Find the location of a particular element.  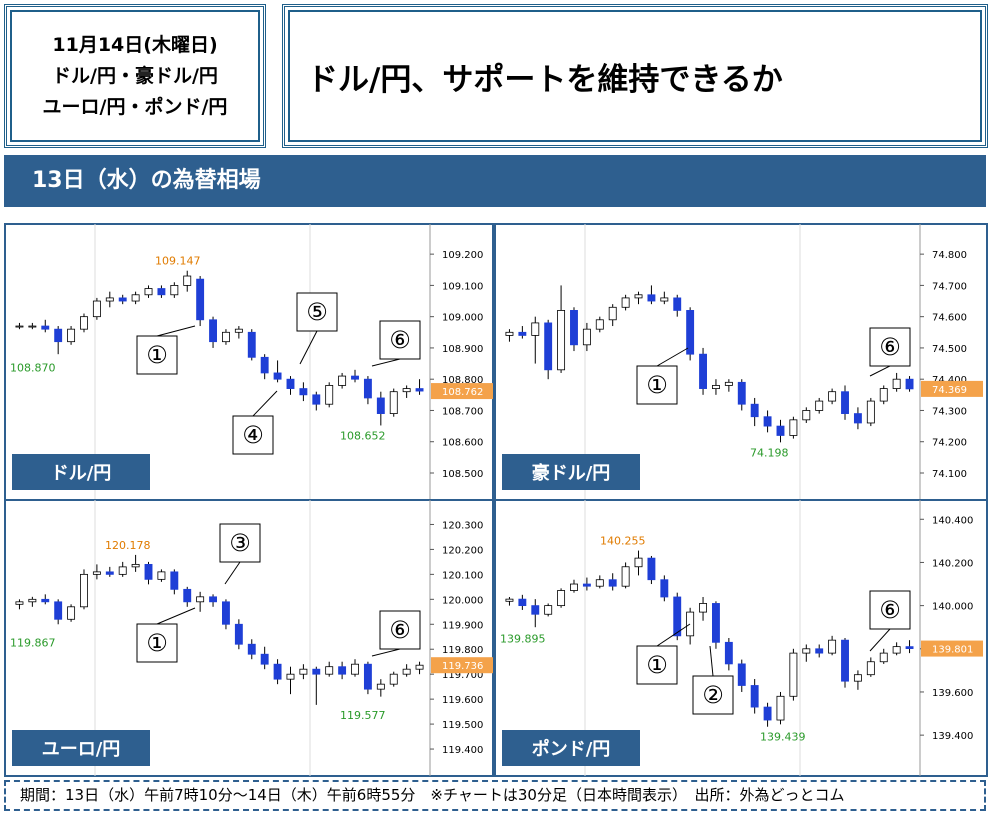

y-tick-label: 74.500 is located at coordinates (949, 349).